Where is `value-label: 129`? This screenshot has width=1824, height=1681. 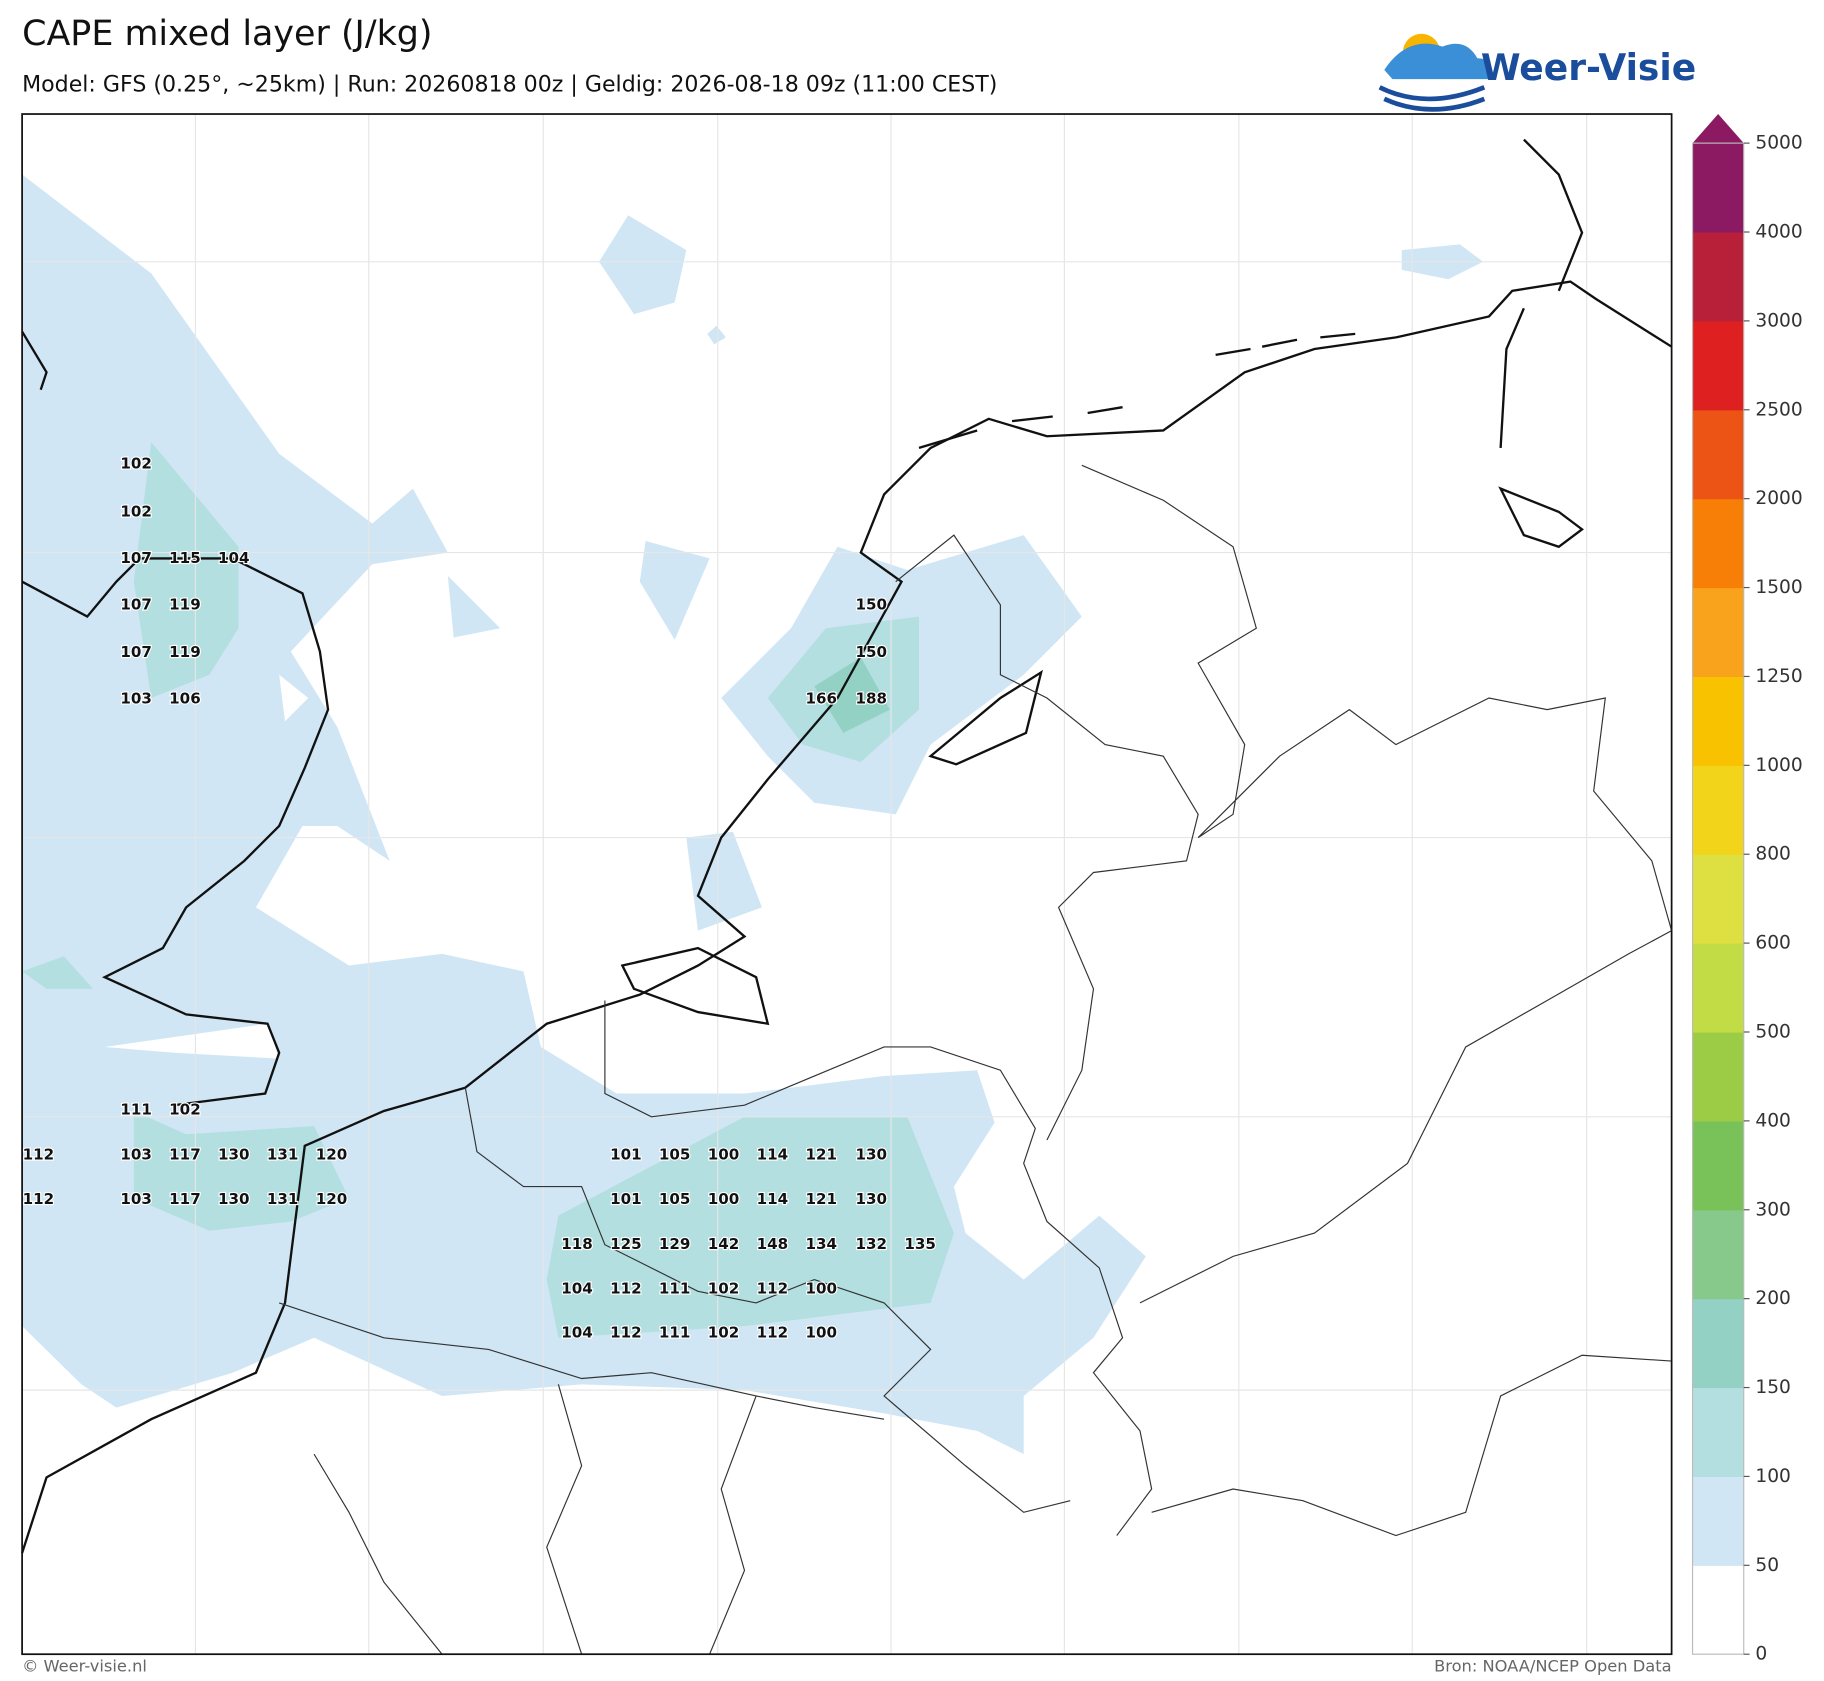
value-label: 129 is located at coordinates (675, 1244).